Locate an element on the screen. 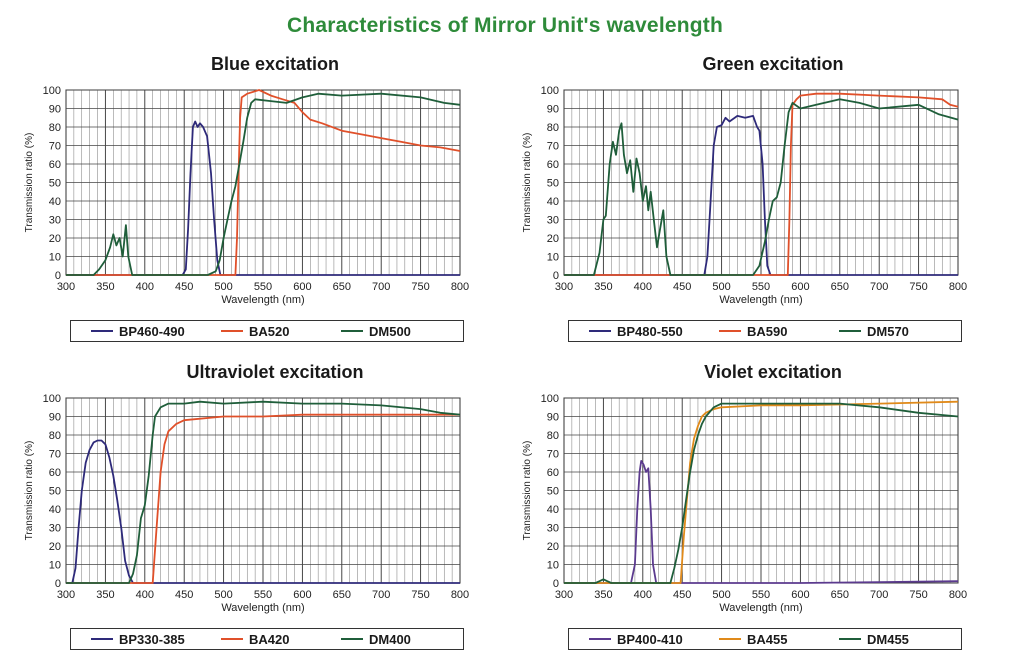 This screenshot has height=665, width=1010. legend-label: BA455 is located at coordinates (767, 639).